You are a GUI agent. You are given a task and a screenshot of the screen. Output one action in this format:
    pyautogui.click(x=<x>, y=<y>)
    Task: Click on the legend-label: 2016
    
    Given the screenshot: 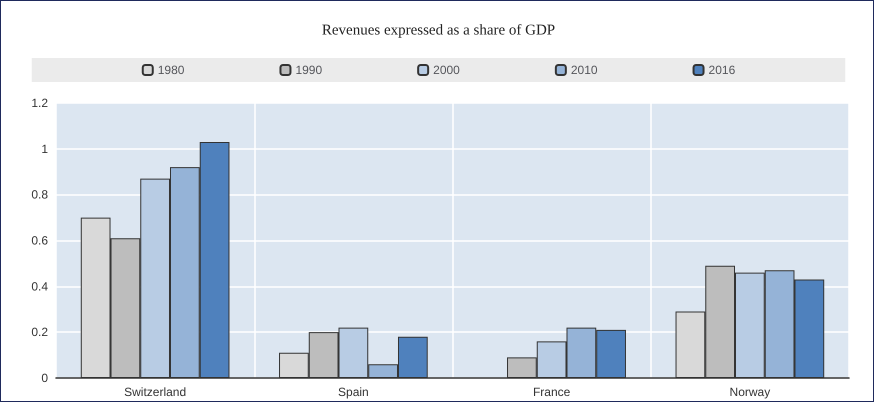 What is the action you would take?
    pyautogui.click(x=722, y=70)
    